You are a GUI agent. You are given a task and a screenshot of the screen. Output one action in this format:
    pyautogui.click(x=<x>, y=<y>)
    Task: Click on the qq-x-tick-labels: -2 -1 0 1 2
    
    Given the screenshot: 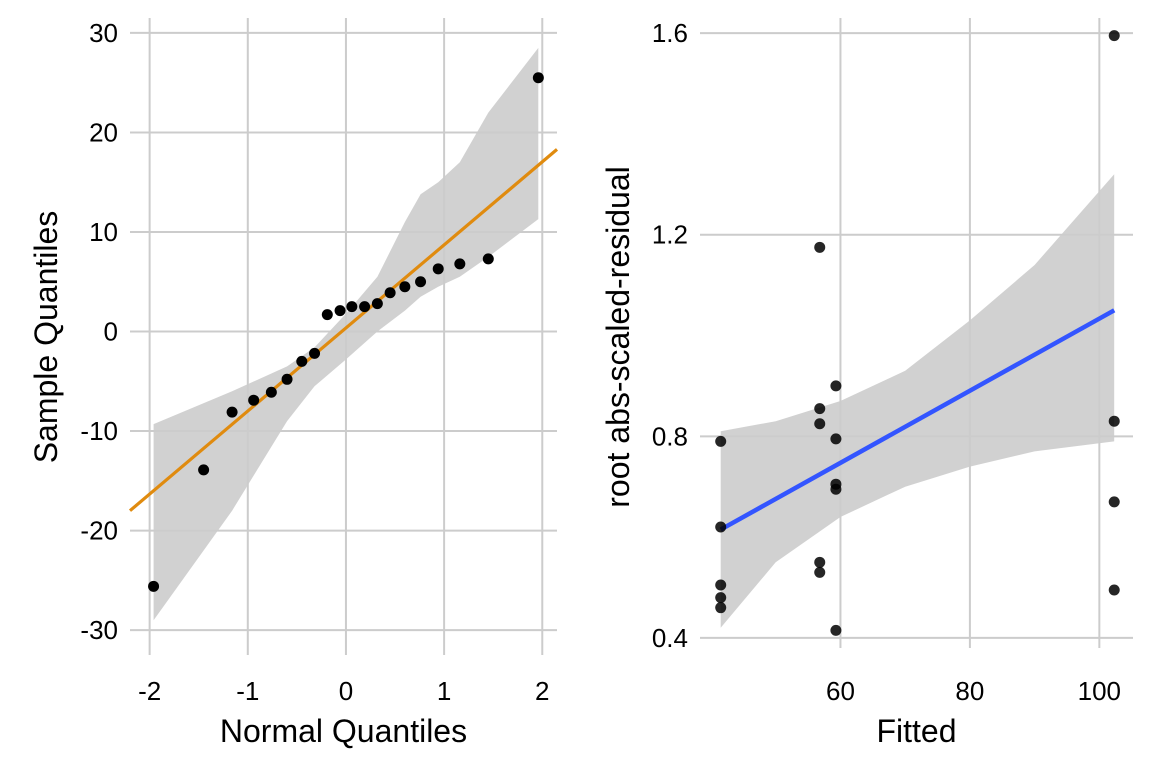 What is the action you would take?
    pyautogui.click(x=343, y=691)
    